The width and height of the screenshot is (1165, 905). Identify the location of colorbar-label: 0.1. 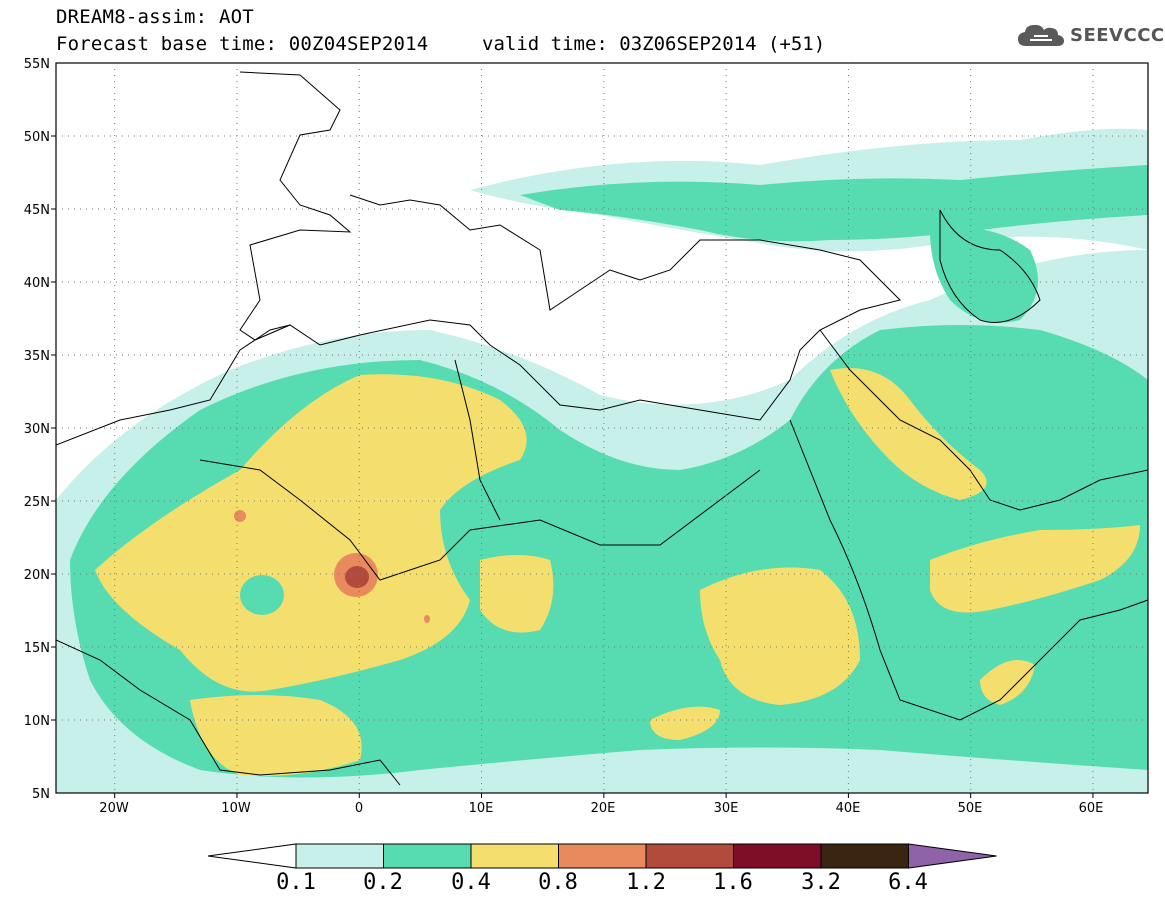
(296, 882).